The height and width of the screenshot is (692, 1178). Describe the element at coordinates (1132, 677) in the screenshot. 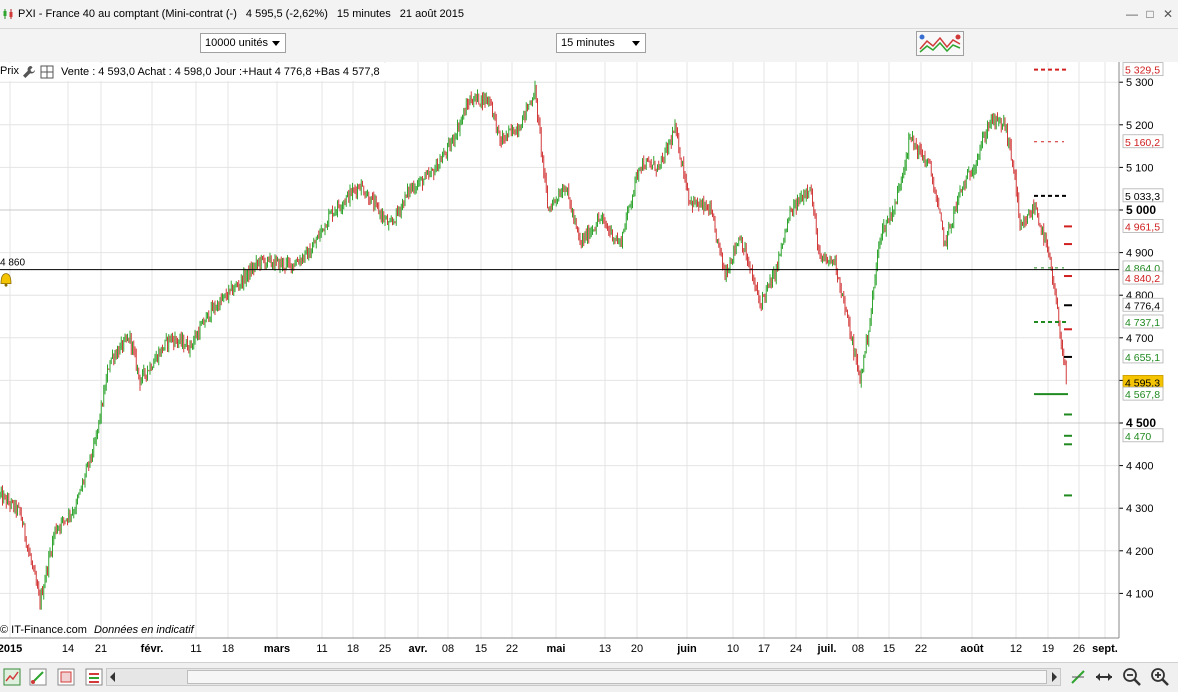

I see `zoom-out-icon` at that location.